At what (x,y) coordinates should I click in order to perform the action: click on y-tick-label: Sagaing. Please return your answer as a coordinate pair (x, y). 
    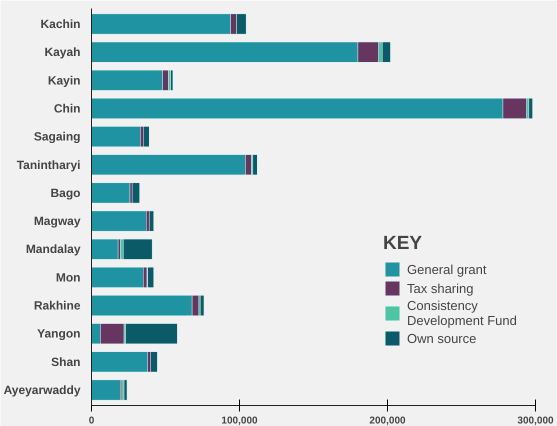
    Looking at the image, I should click on (57, 137).